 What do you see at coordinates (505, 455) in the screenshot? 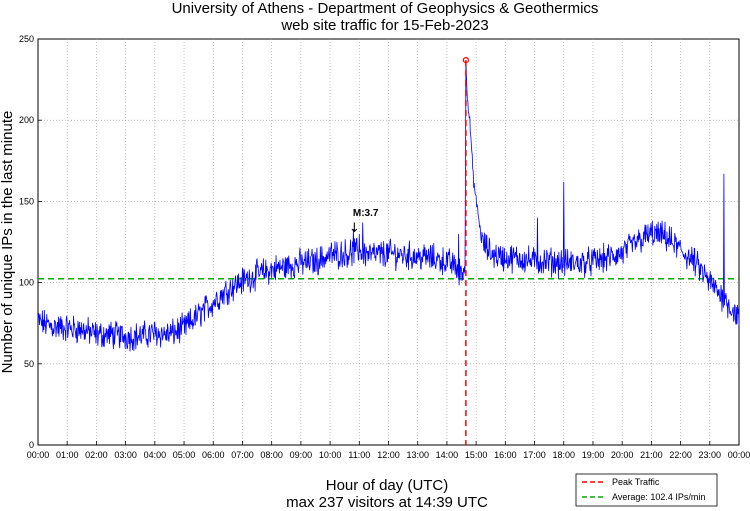
I see `x-tick-label: 16:00` at bounding box center [505, 455].